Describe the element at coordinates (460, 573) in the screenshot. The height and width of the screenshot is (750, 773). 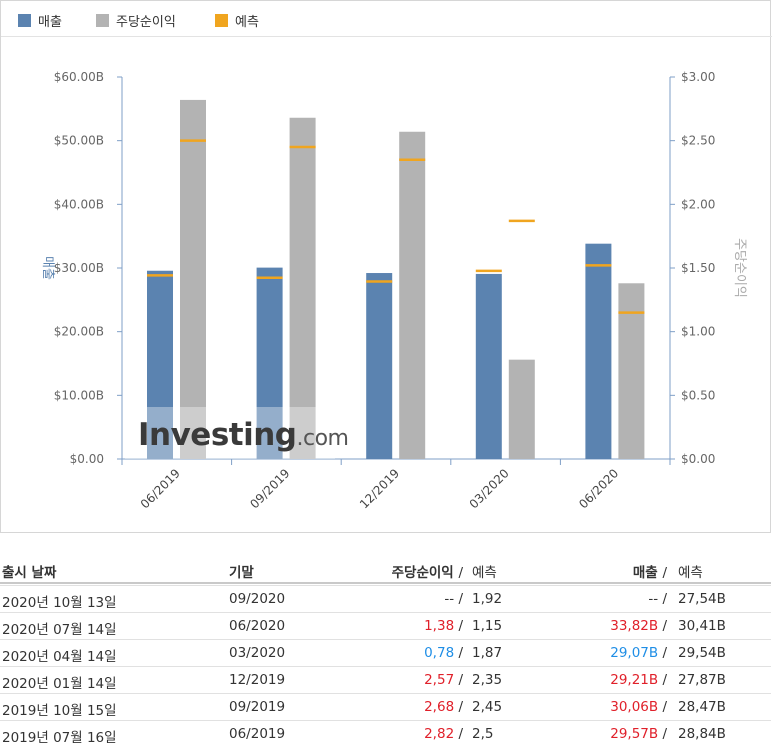
I see `header-eps-sep: /` at that location.